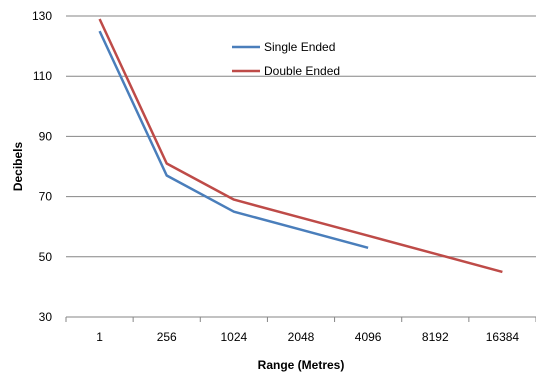  What do you see at coordinates (435, 337) in the screenshot?
I see `x-tick-label: 8192` at bounding box center [435, 337].